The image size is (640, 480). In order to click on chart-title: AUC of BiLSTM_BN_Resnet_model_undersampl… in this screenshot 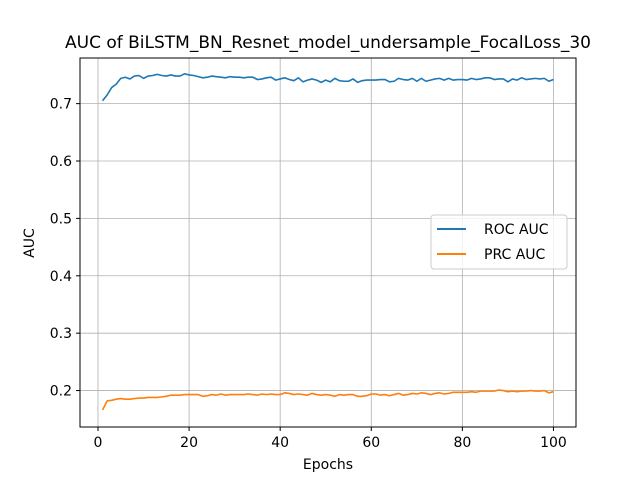, I will do `click(328, 43)`.